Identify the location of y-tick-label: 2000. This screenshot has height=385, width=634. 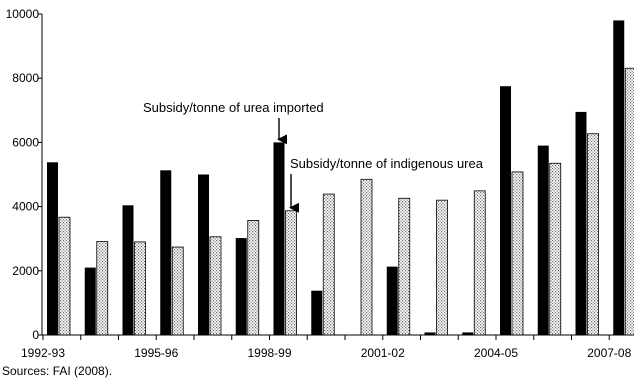
(25, 271).